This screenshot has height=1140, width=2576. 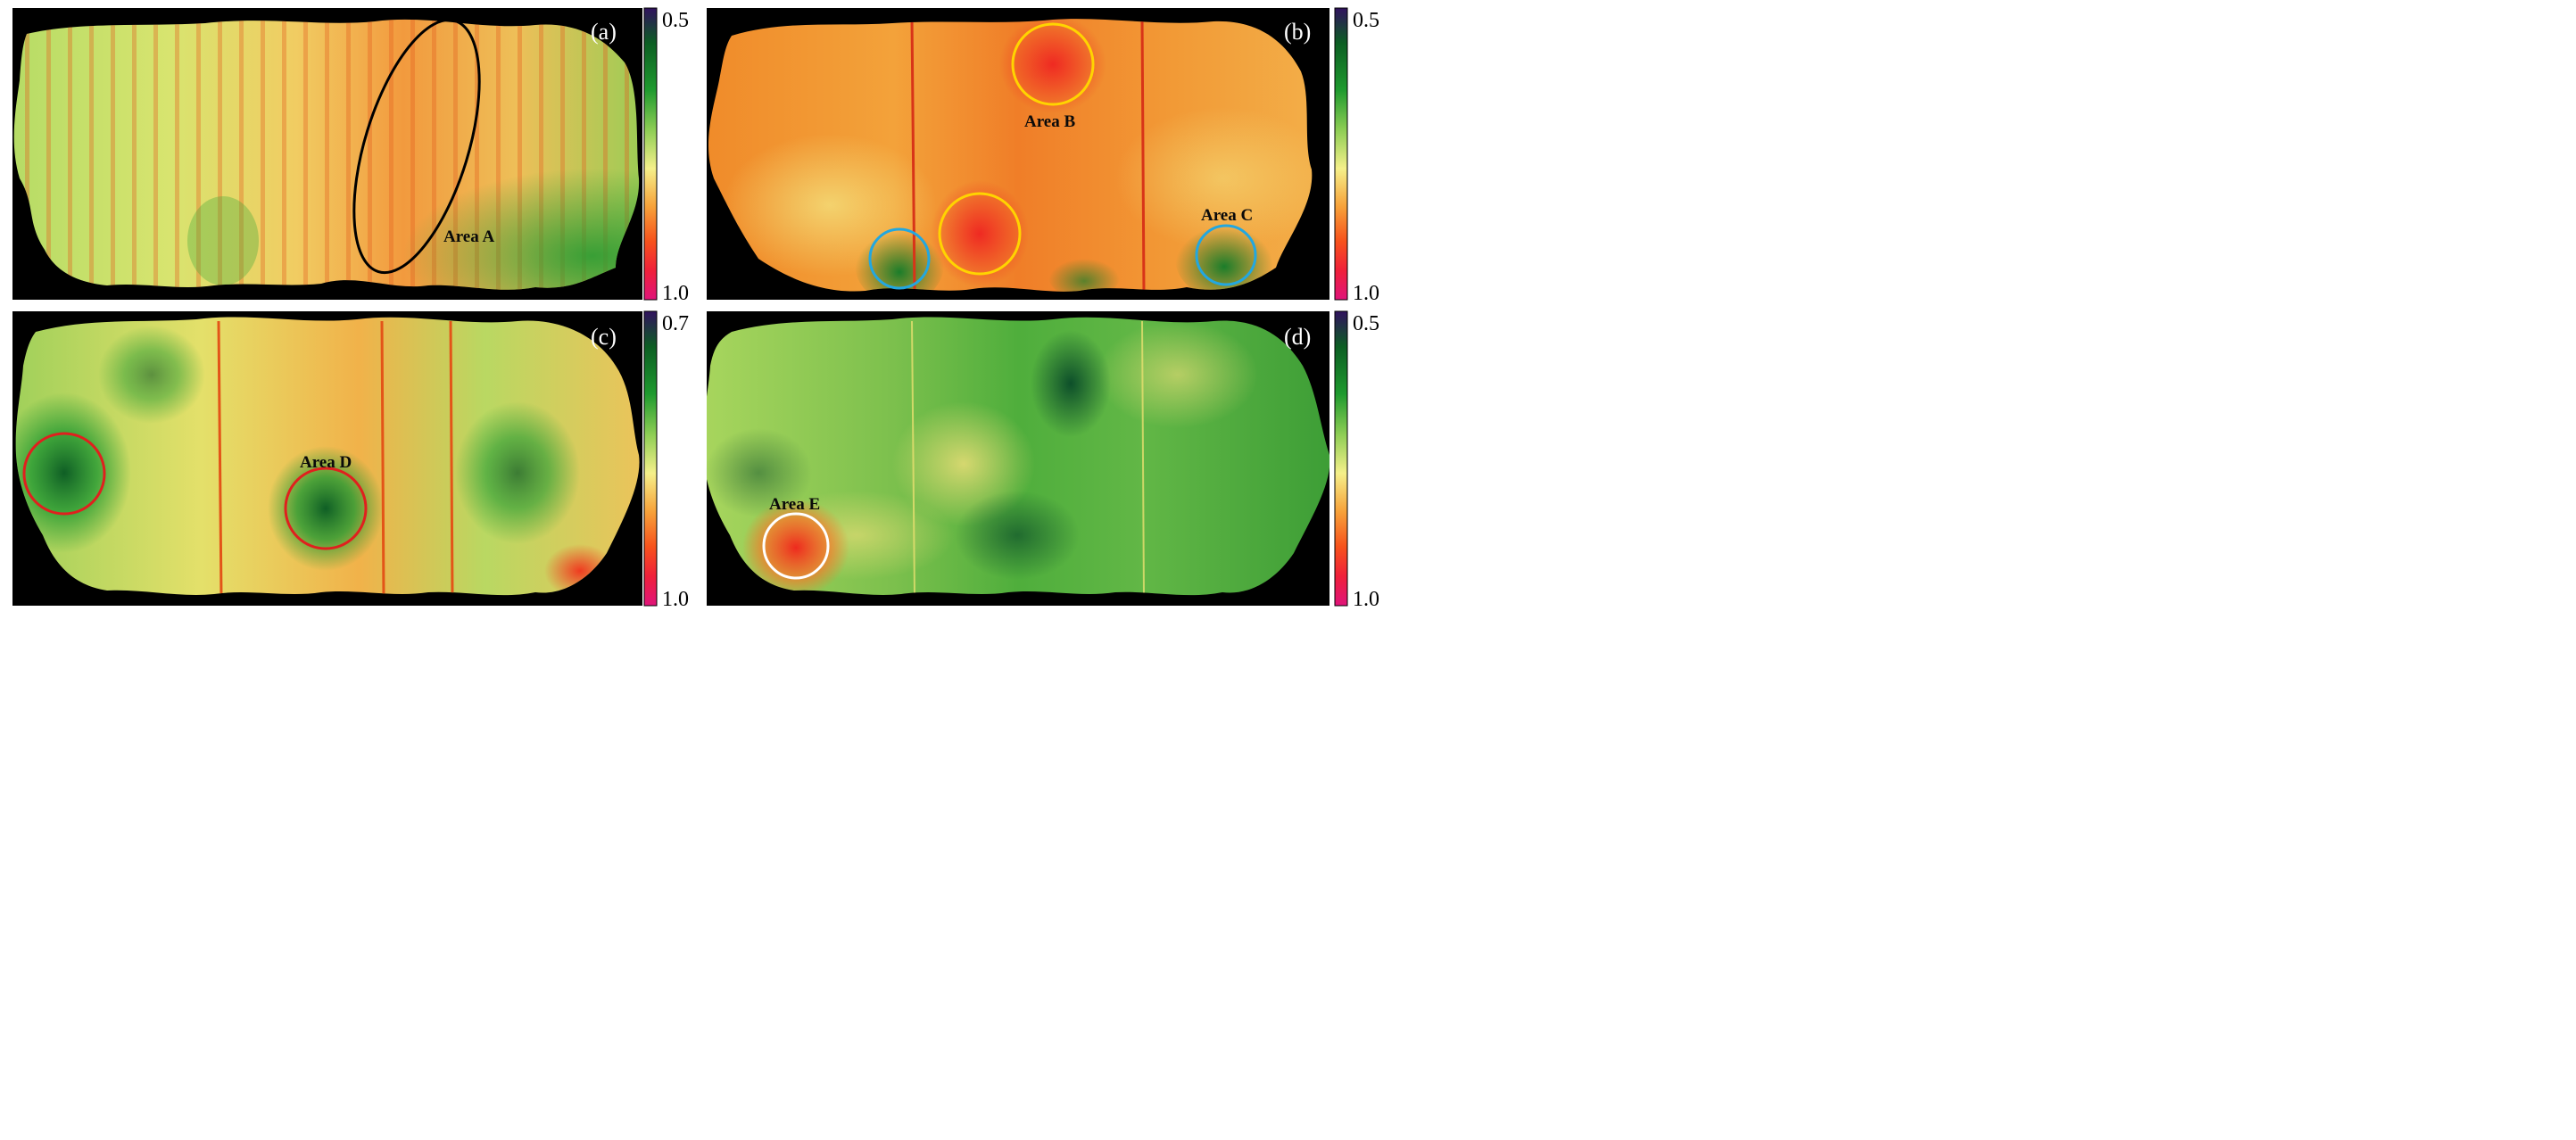 I want to click on panel-d-field-map, so click(x=1017, y=456).